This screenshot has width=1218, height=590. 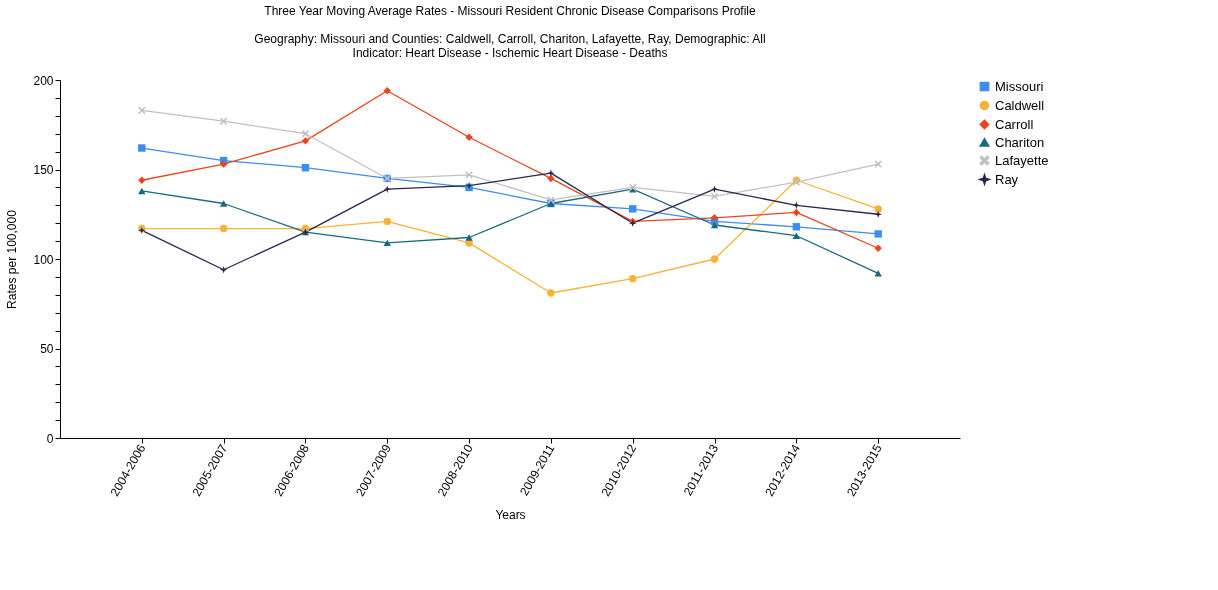 What do you see at coordinates (50, 438) in the screenshot?
I see `y-tick-label: 0` at bounding box center [50, 438].